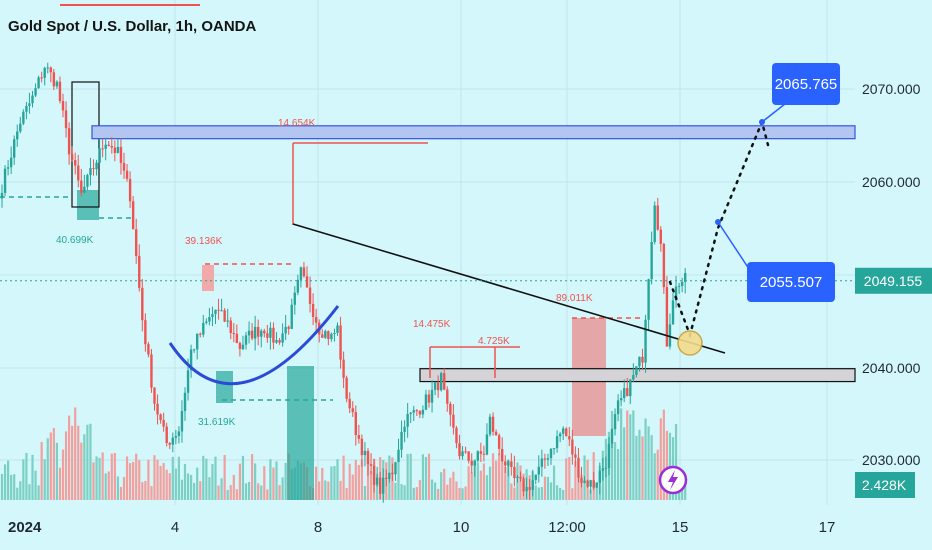  I want to click on target-callout-upper: 2065.765, so click(806, 84).